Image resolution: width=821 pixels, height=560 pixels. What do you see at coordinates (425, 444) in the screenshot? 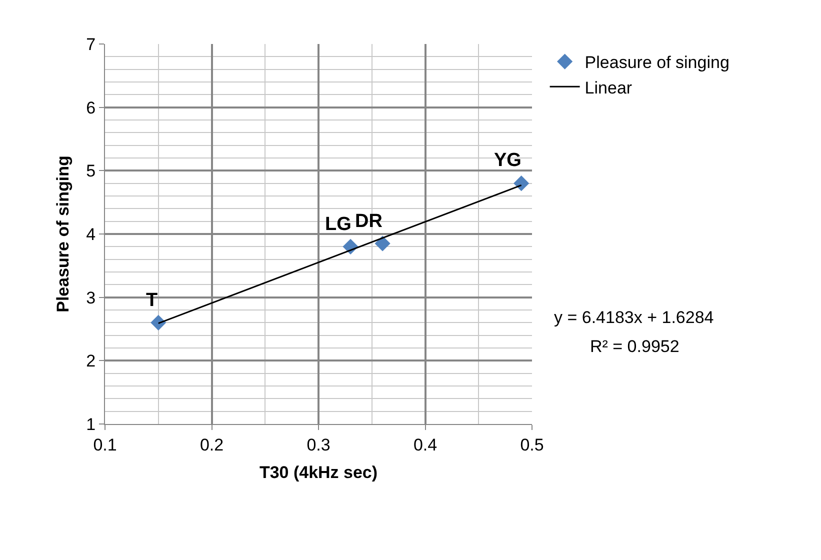
I see `x-tick-label: 0.4` at bounding box center [425, 444].